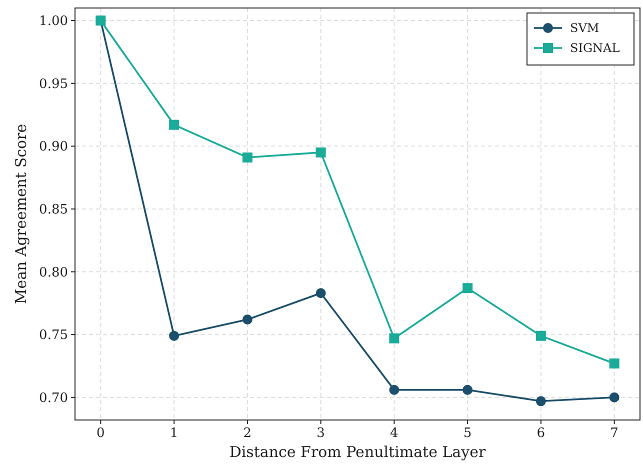 The width and height of the screenshot is (643, 464). What do you see at coordinates (53, 147) in the screenshot?
I see `y-tick-label: 0.90` at bounding box center [53, 147].